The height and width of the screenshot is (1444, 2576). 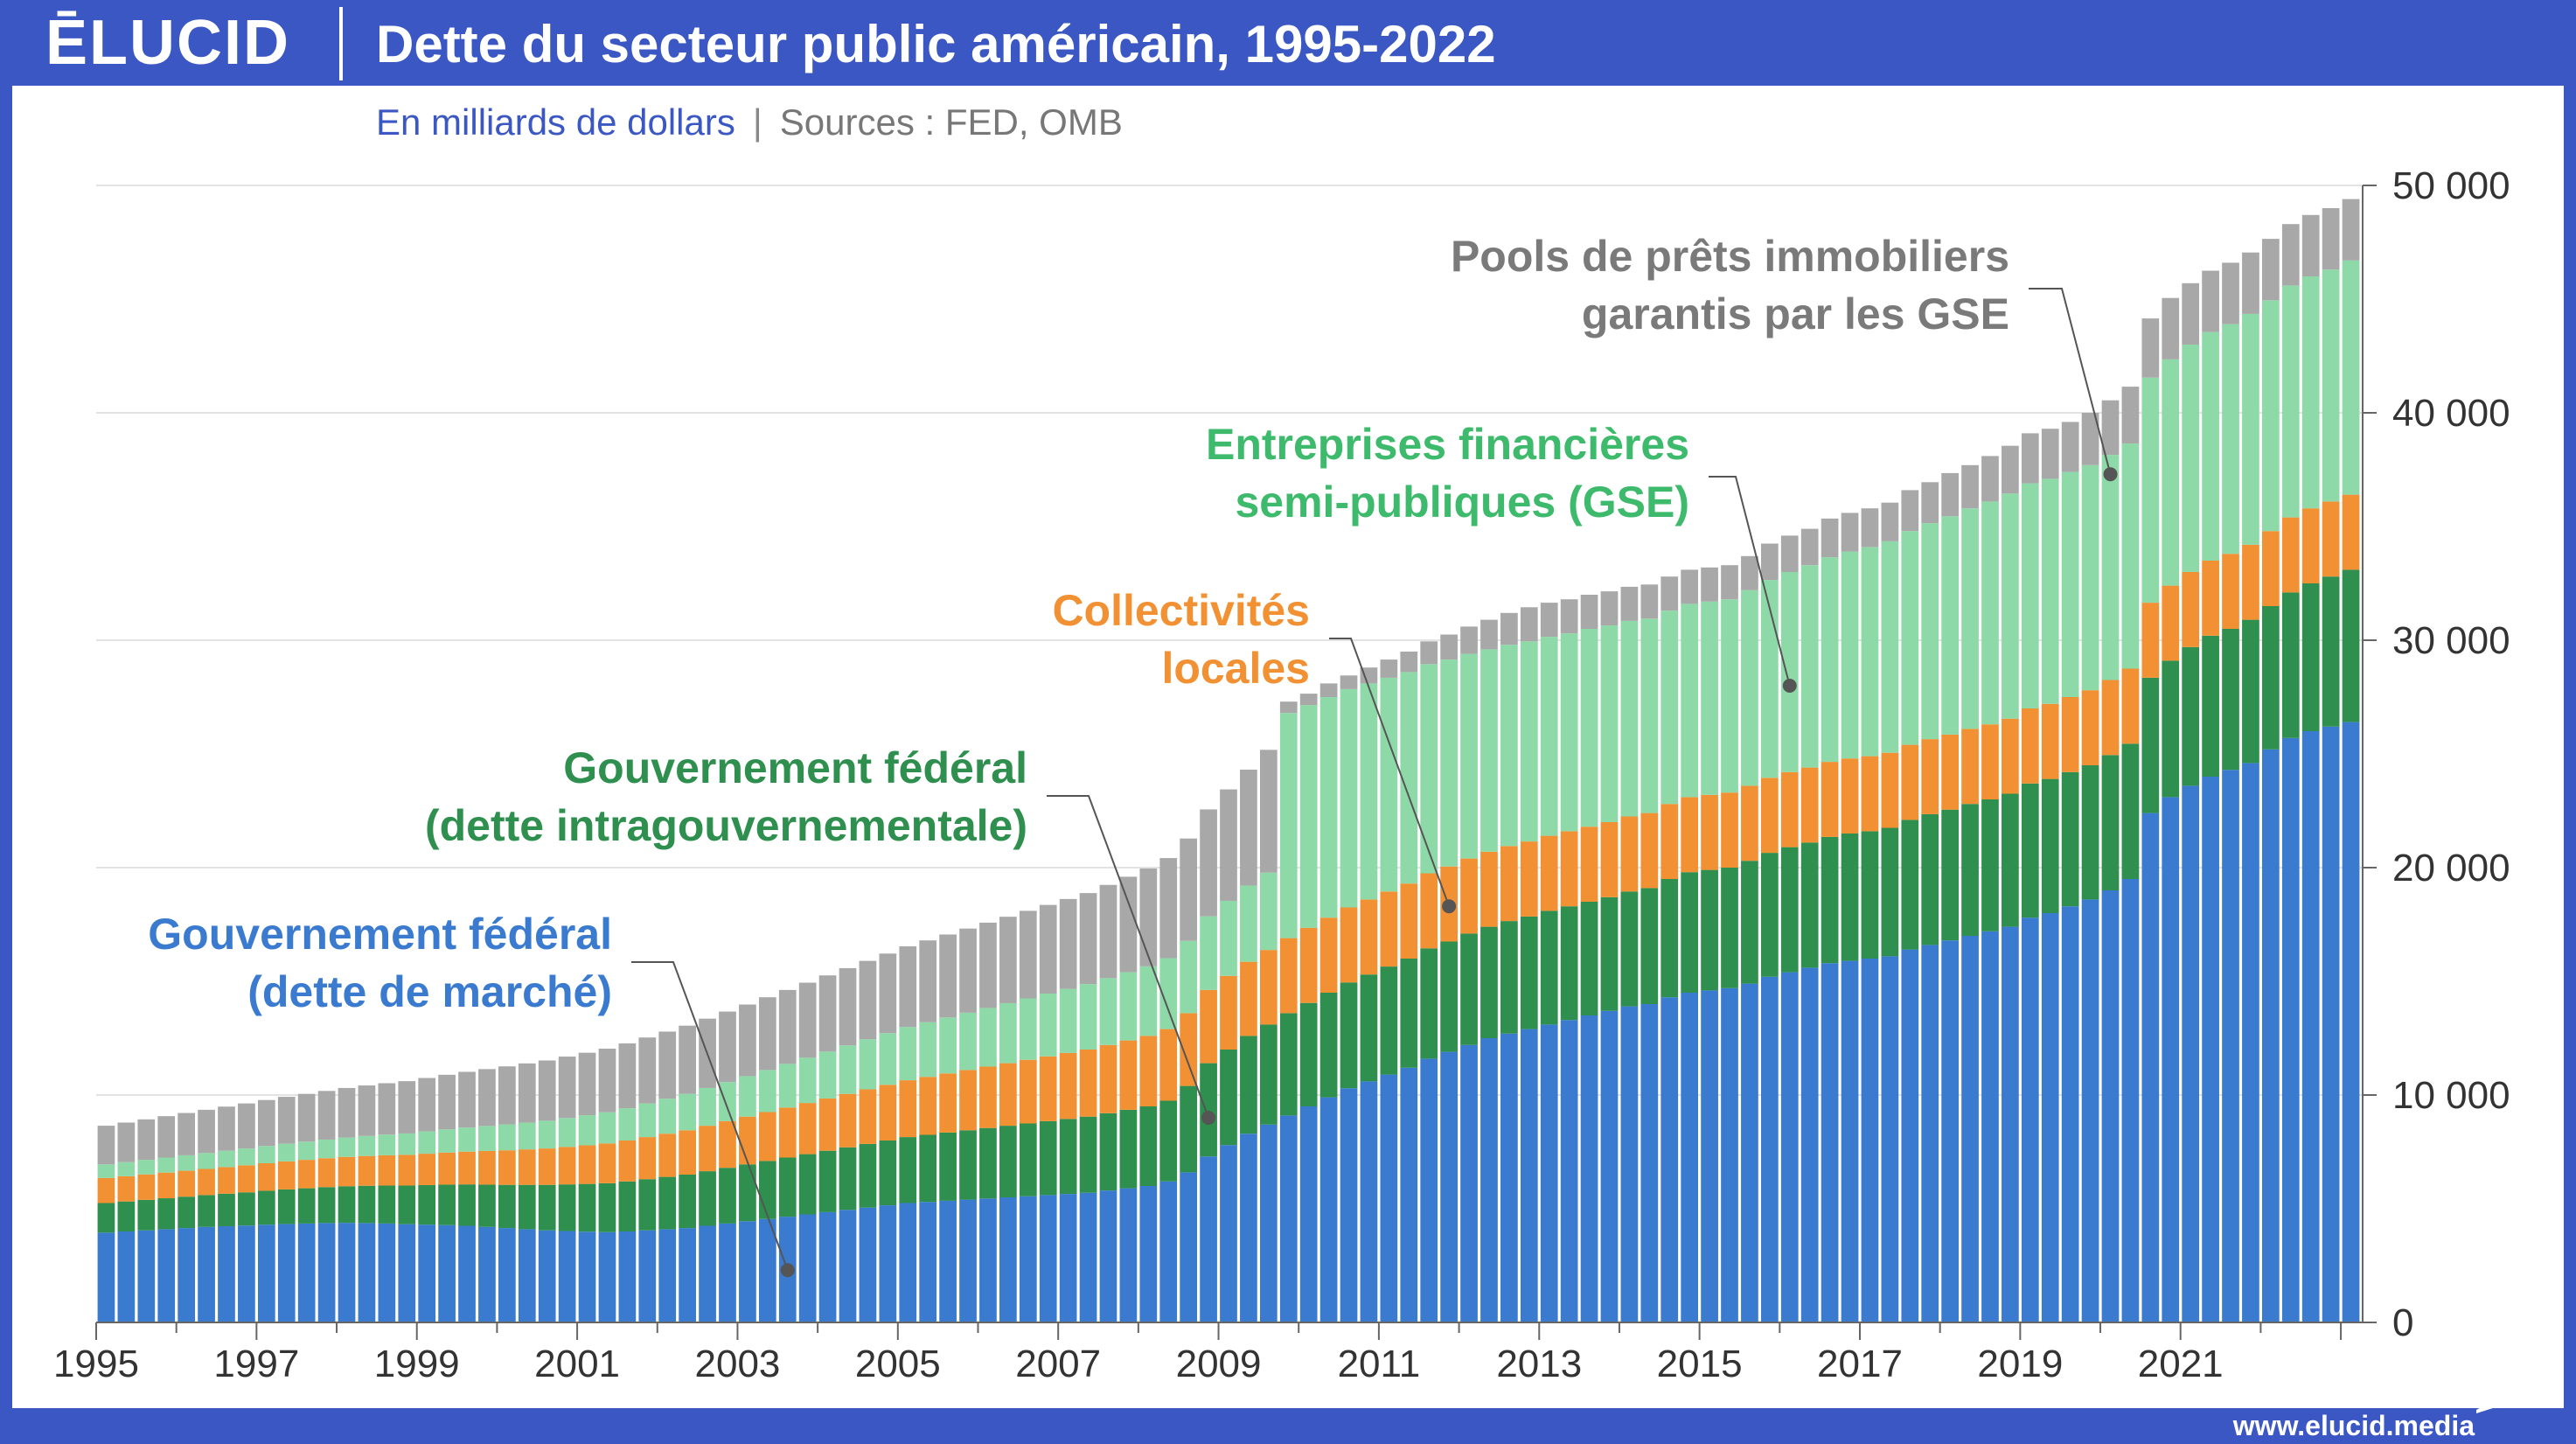 What do you see at coordinates (2451, 1095) in the screenshot?
I see `y-tick-label: 10 000` at bounding box center [2451, 1095].